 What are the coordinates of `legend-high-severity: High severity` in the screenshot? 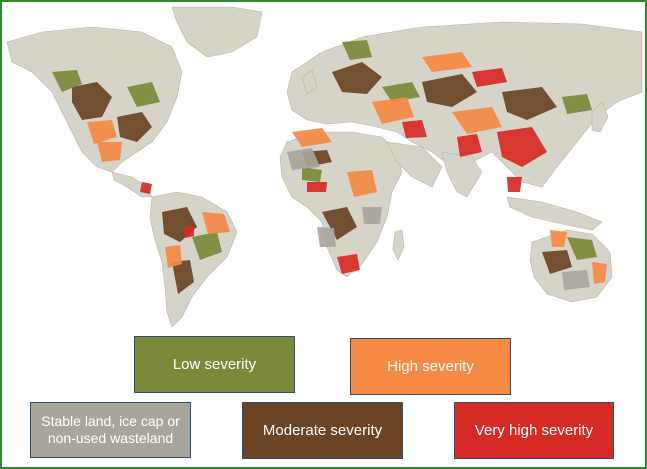 It's located at (430, 366).